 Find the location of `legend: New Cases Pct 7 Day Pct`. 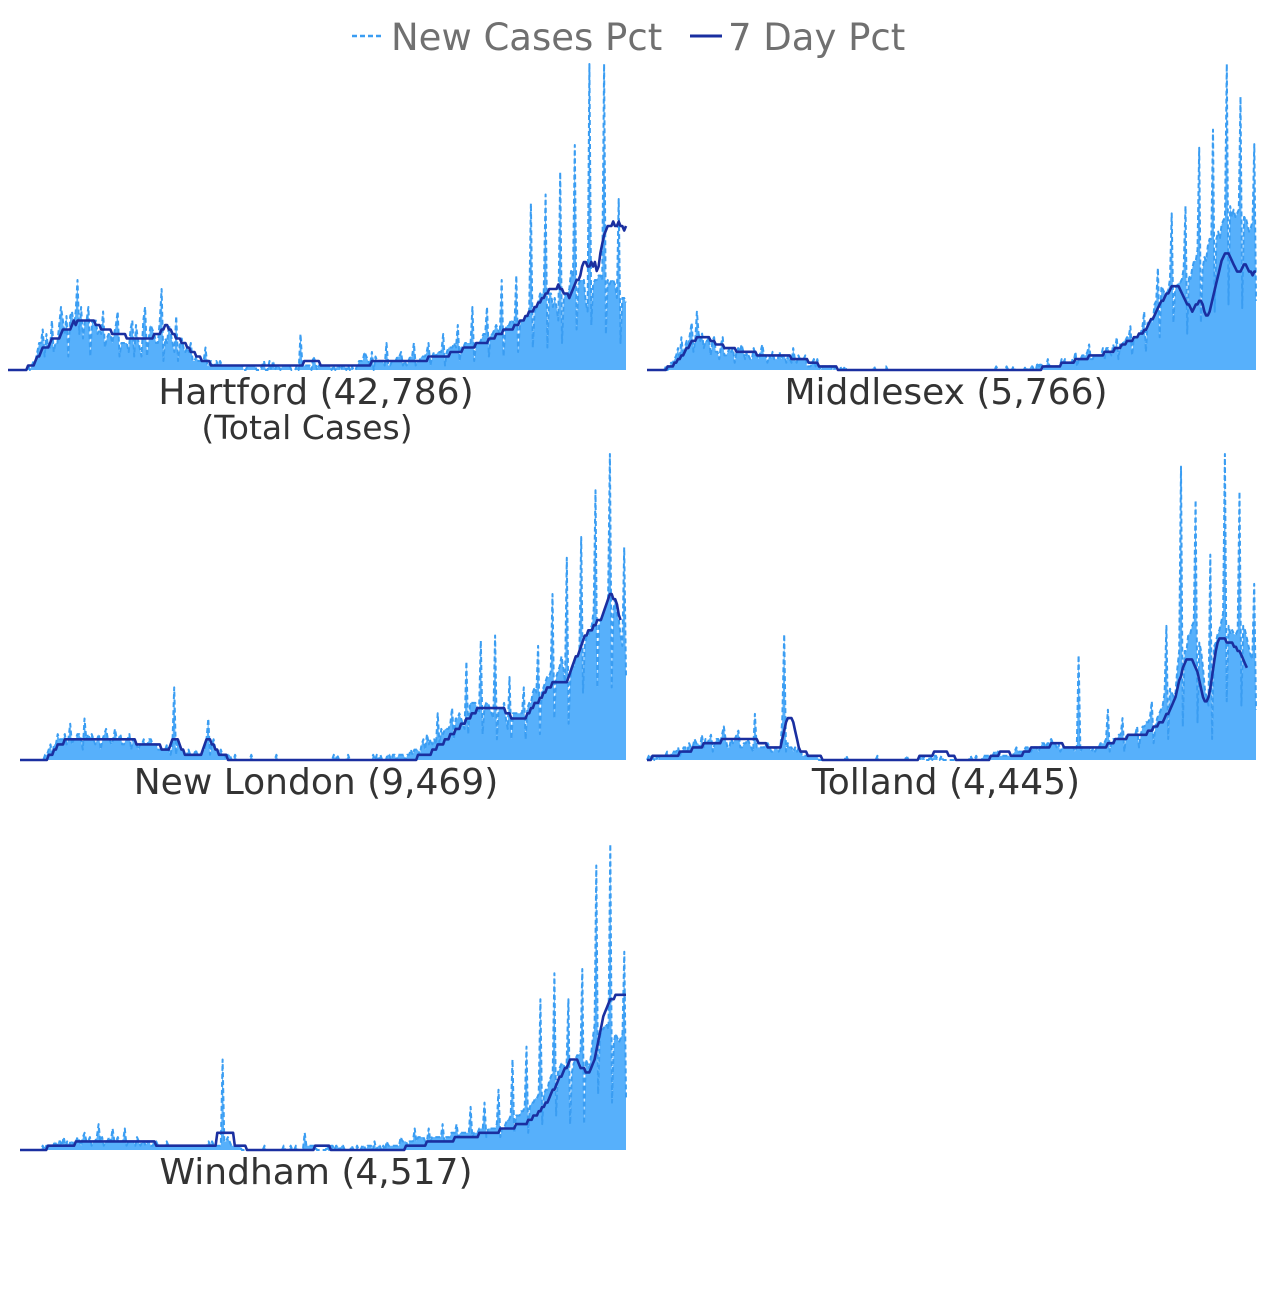

legend: New Cases Pct 7 Day Pct is located at coordinates (628, 37).